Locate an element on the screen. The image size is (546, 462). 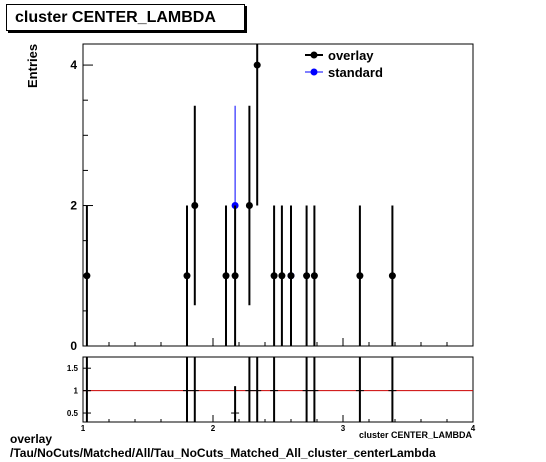
legend: overlay standard is located at coordinates (344, 64).